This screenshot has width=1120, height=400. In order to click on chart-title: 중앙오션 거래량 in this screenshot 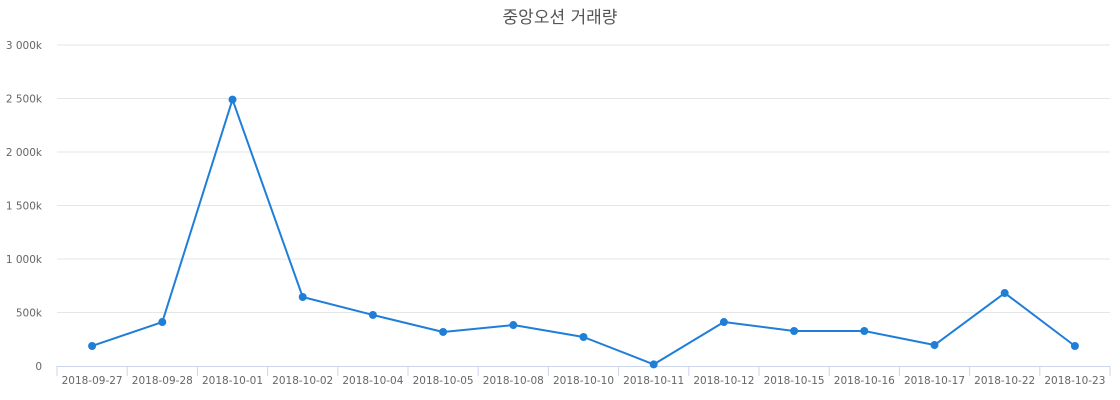, I will do `click(560, 18)`.